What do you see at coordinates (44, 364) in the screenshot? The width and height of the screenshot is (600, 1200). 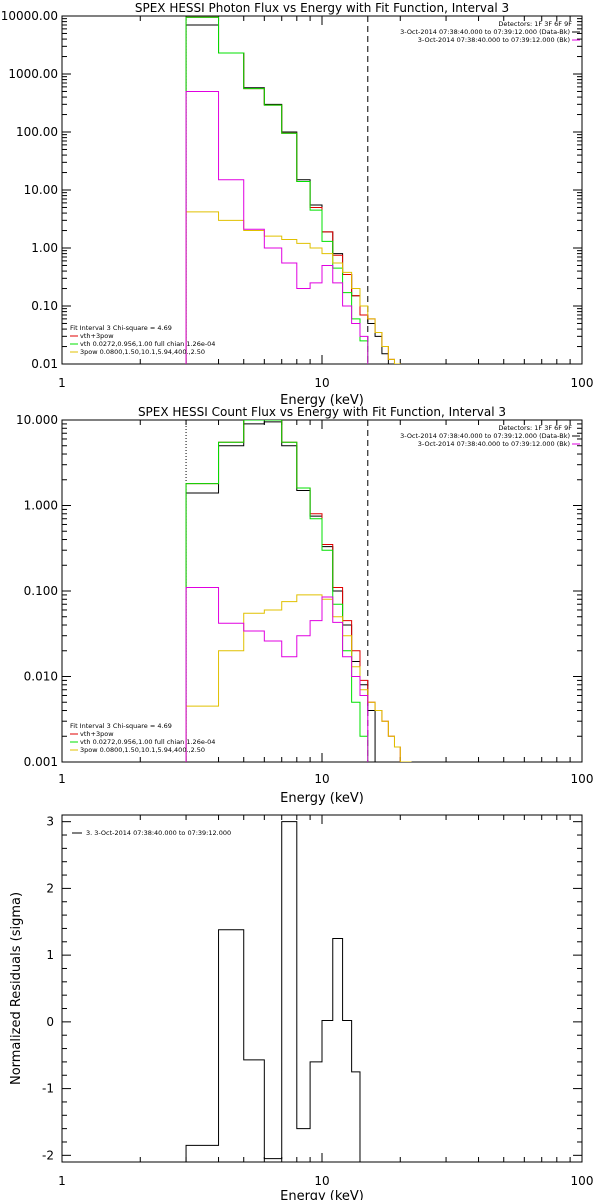 I see `y-tick-label: 0.01` at bounding box center [44, 364].